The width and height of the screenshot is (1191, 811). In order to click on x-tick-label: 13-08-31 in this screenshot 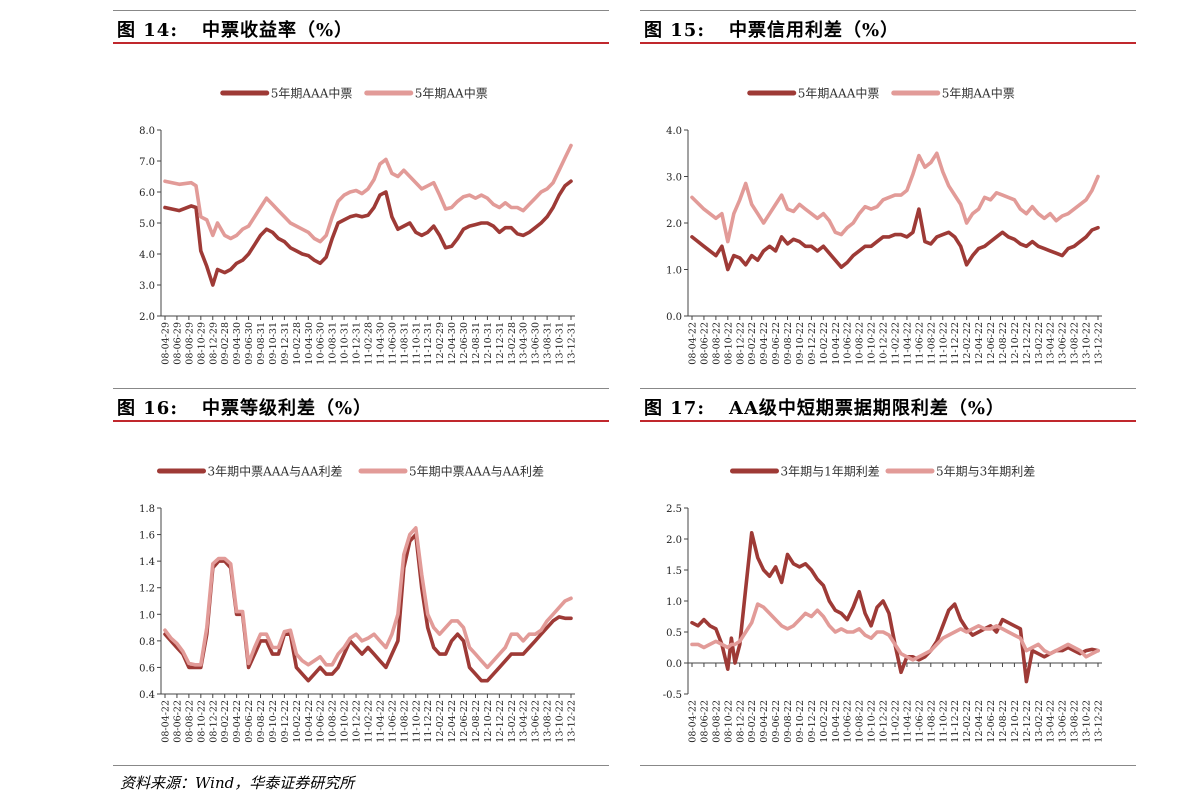, I will do `click(548, 343)`.